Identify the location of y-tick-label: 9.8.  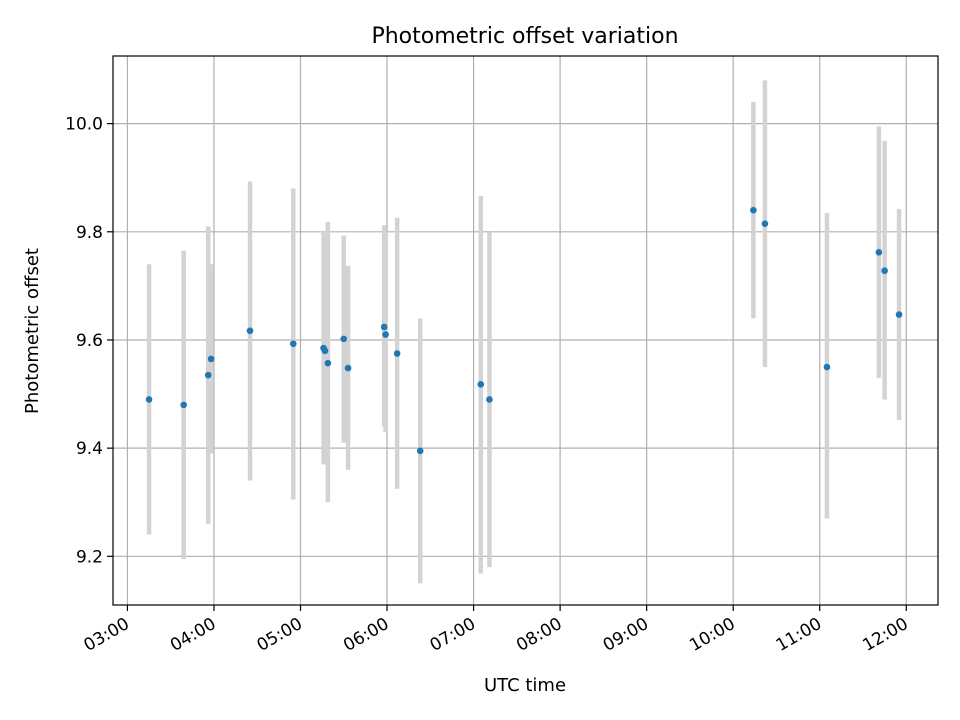
(89, 233).